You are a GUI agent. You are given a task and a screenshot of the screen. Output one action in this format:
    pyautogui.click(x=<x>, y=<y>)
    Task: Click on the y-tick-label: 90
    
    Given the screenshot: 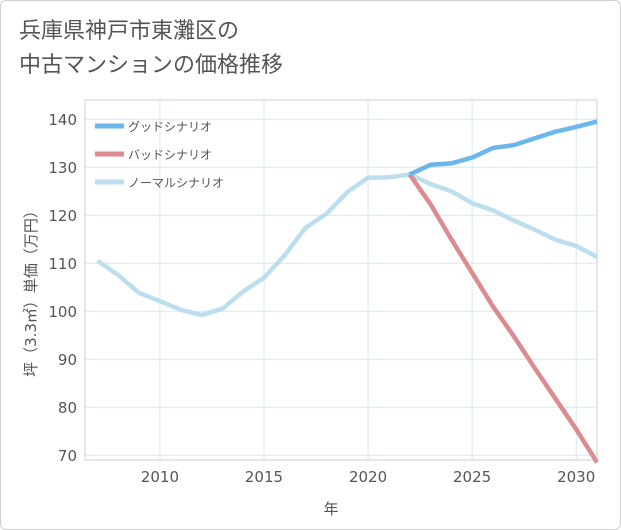 What is the action you would take?
    pyautogui.click(x=67, y=360)
    